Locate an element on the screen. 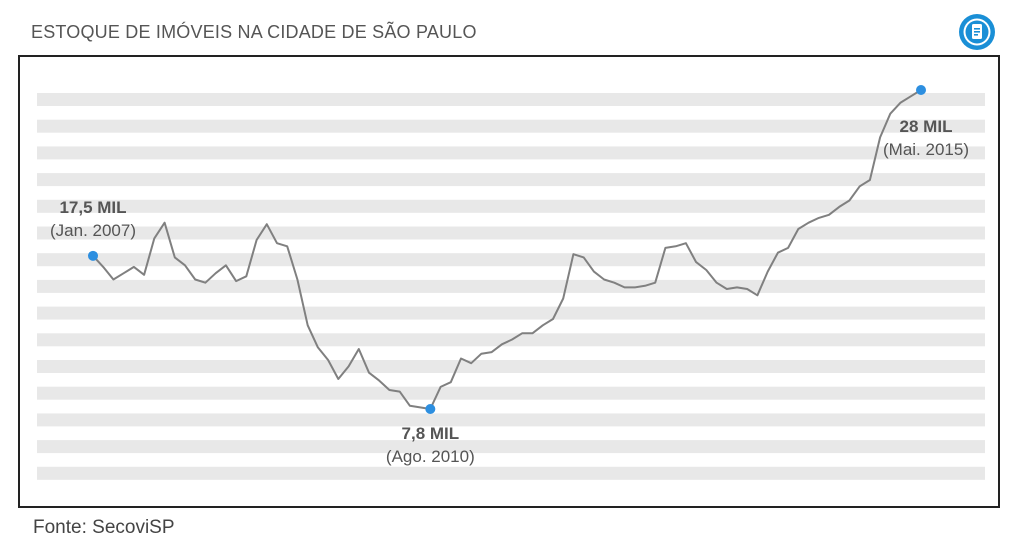 This screenshot has height=557, width=1024. annotation-value-label: 7,8 MIL is located at coordinates (431, 433).